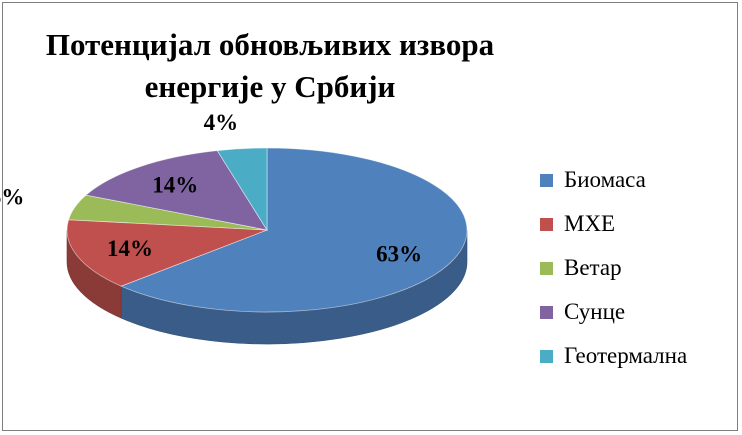  What do you see at coordinates (595, 311) in the screenshot?
I see `legend-label-solar: Сунце` at bounding box center [595, 311].